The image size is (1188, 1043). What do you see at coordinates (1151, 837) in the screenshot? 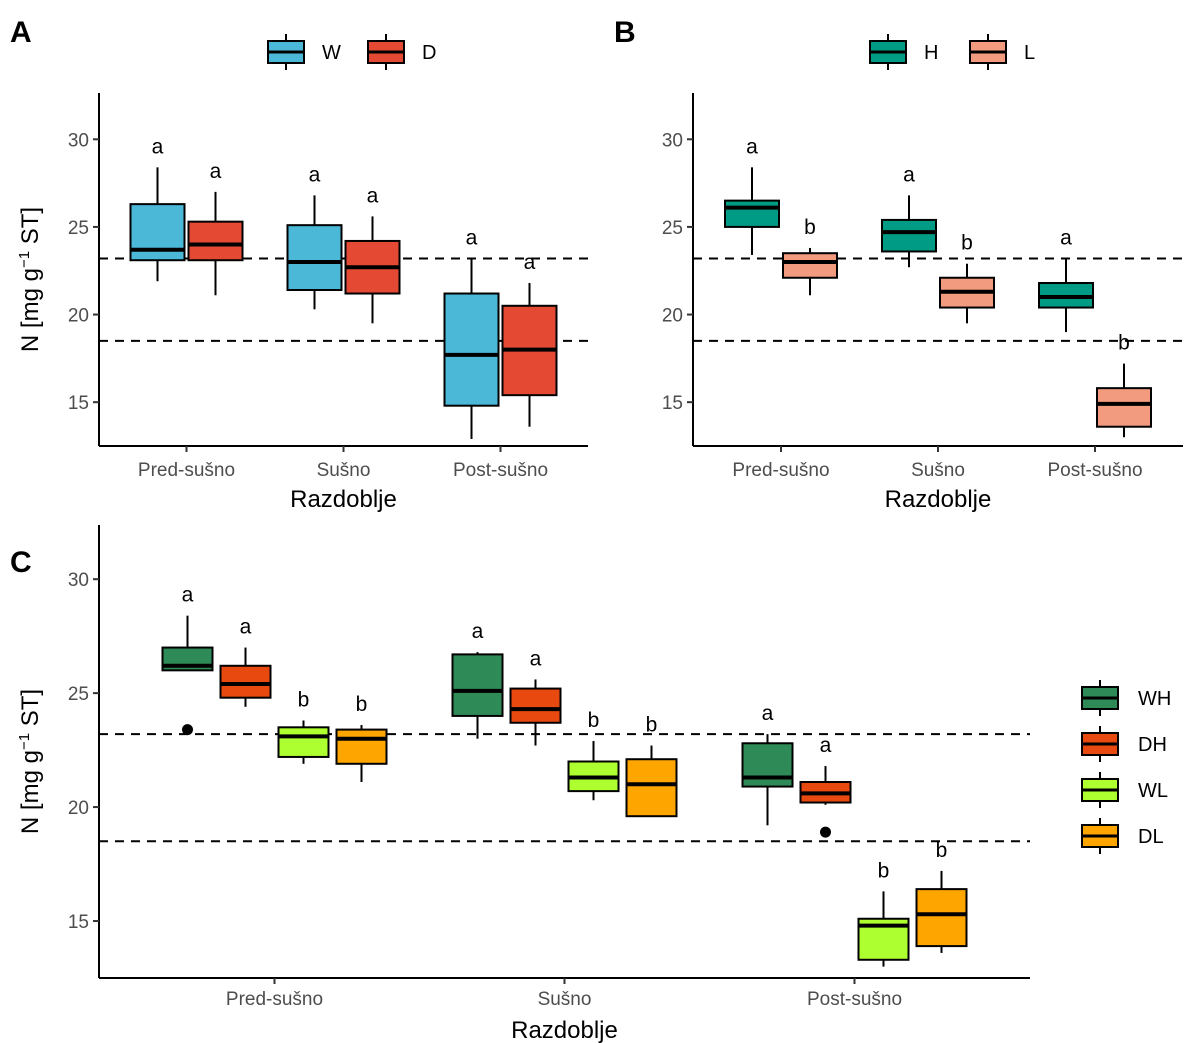
I see `legend-label: DL` at bounding box center [1151, 837].